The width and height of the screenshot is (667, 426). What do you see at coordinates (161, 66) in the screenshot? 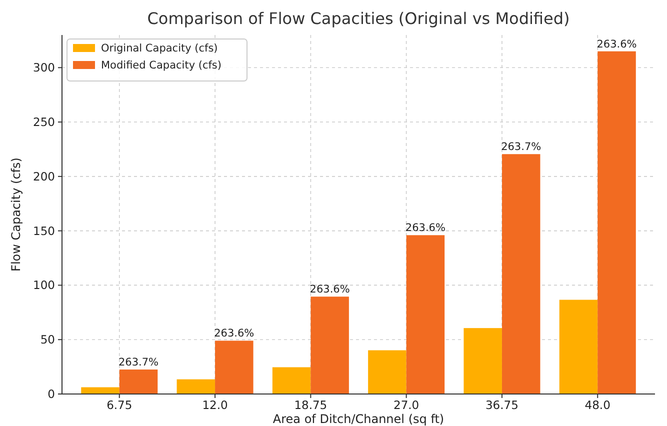
I see `legend-label: Modified Capacity (cfs)` at bounding box center [161, 66].